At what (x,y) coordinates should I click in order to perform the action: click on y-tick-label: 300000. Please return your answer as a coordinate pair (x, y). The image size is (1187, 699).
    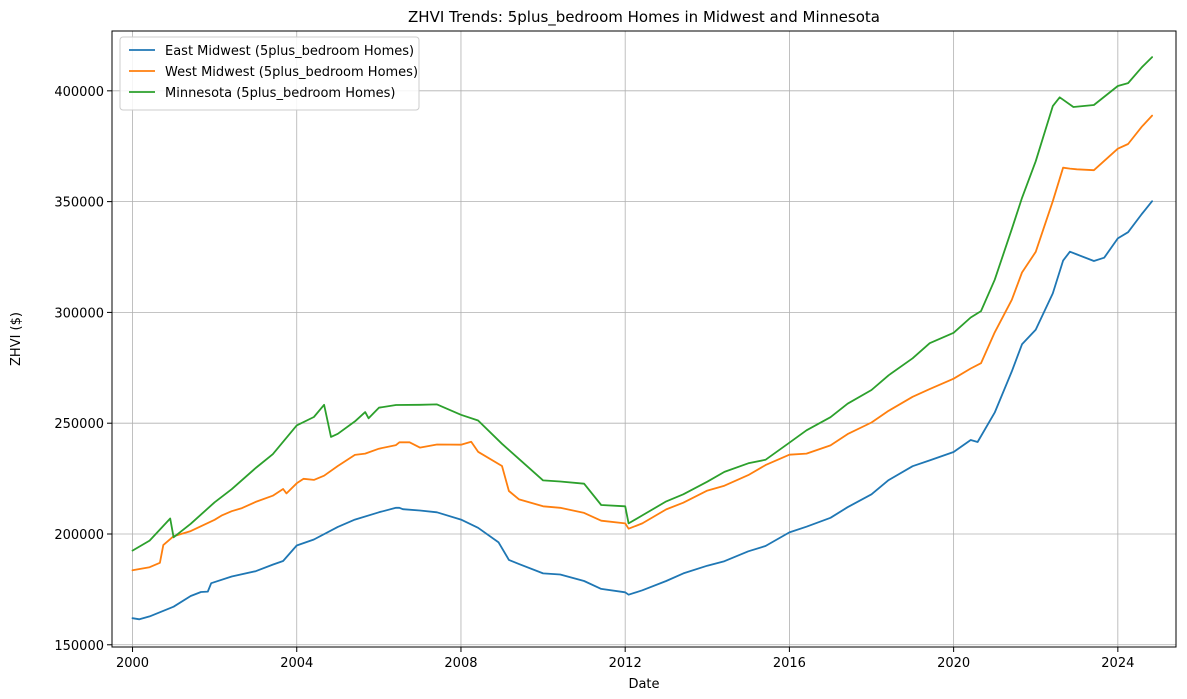
    Looking at the image, I should click on (79, 313).